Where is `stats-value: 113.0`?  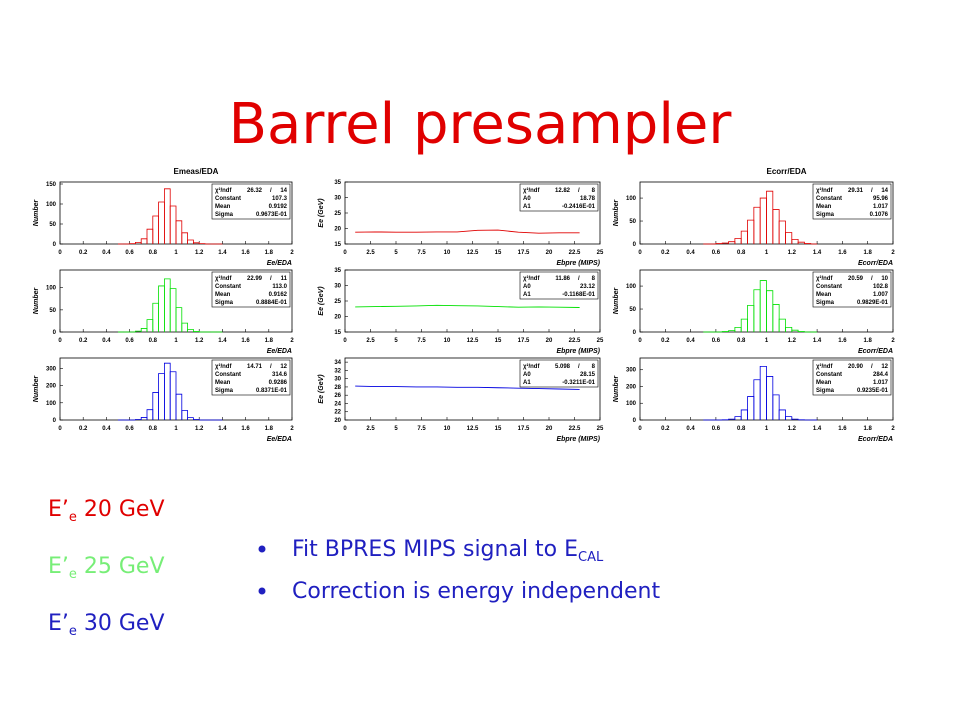 stats-value: 113.0 is located at coordinates (279, 287).